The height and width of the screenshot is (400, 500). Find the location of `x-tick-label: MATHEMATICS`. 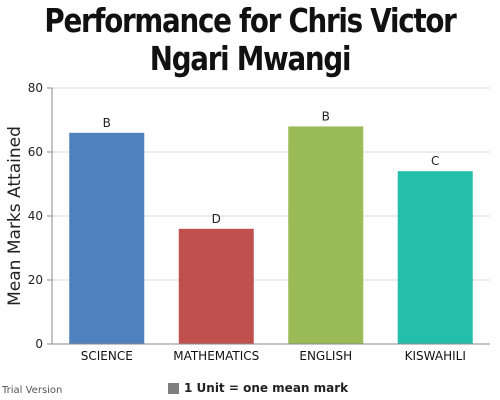

x-tick-label: MATHEMATICS is located at coordinates (216, 356).